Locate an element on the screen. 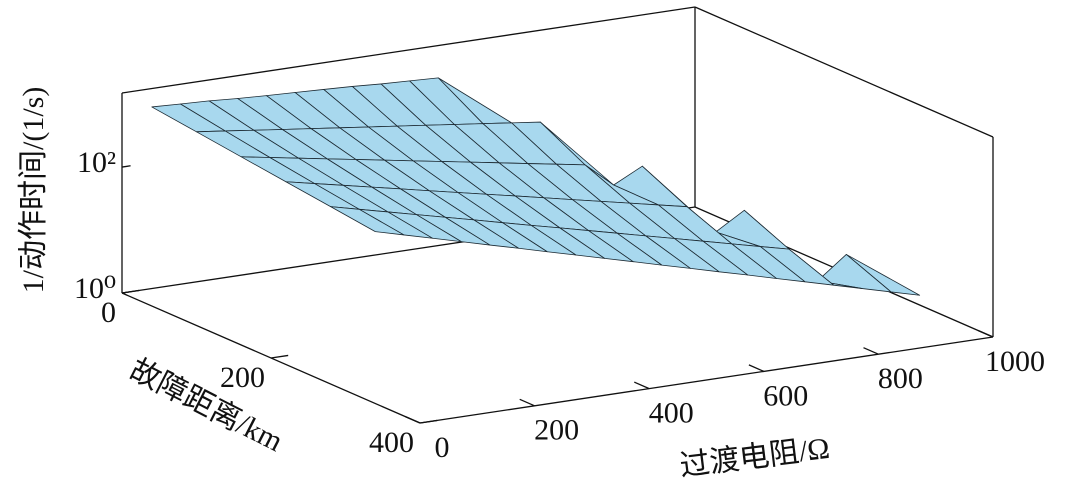 The width and height of the screenshot is (1080, 493). z-axis-label: 1/动作时间/(1/s) is located at coordinates (33, 190).